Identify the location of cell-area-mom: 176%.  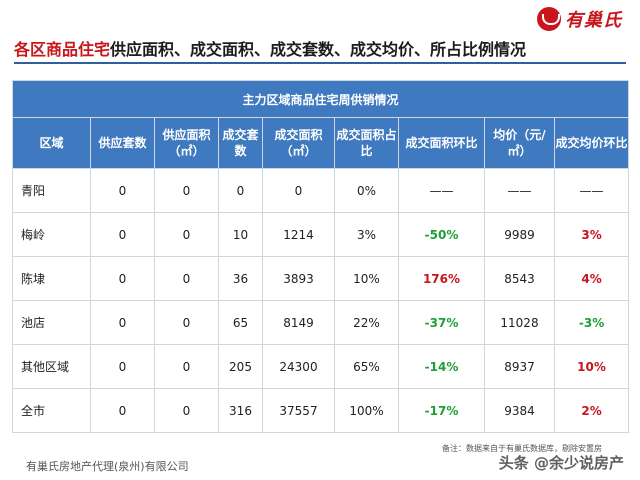
(441, 278).